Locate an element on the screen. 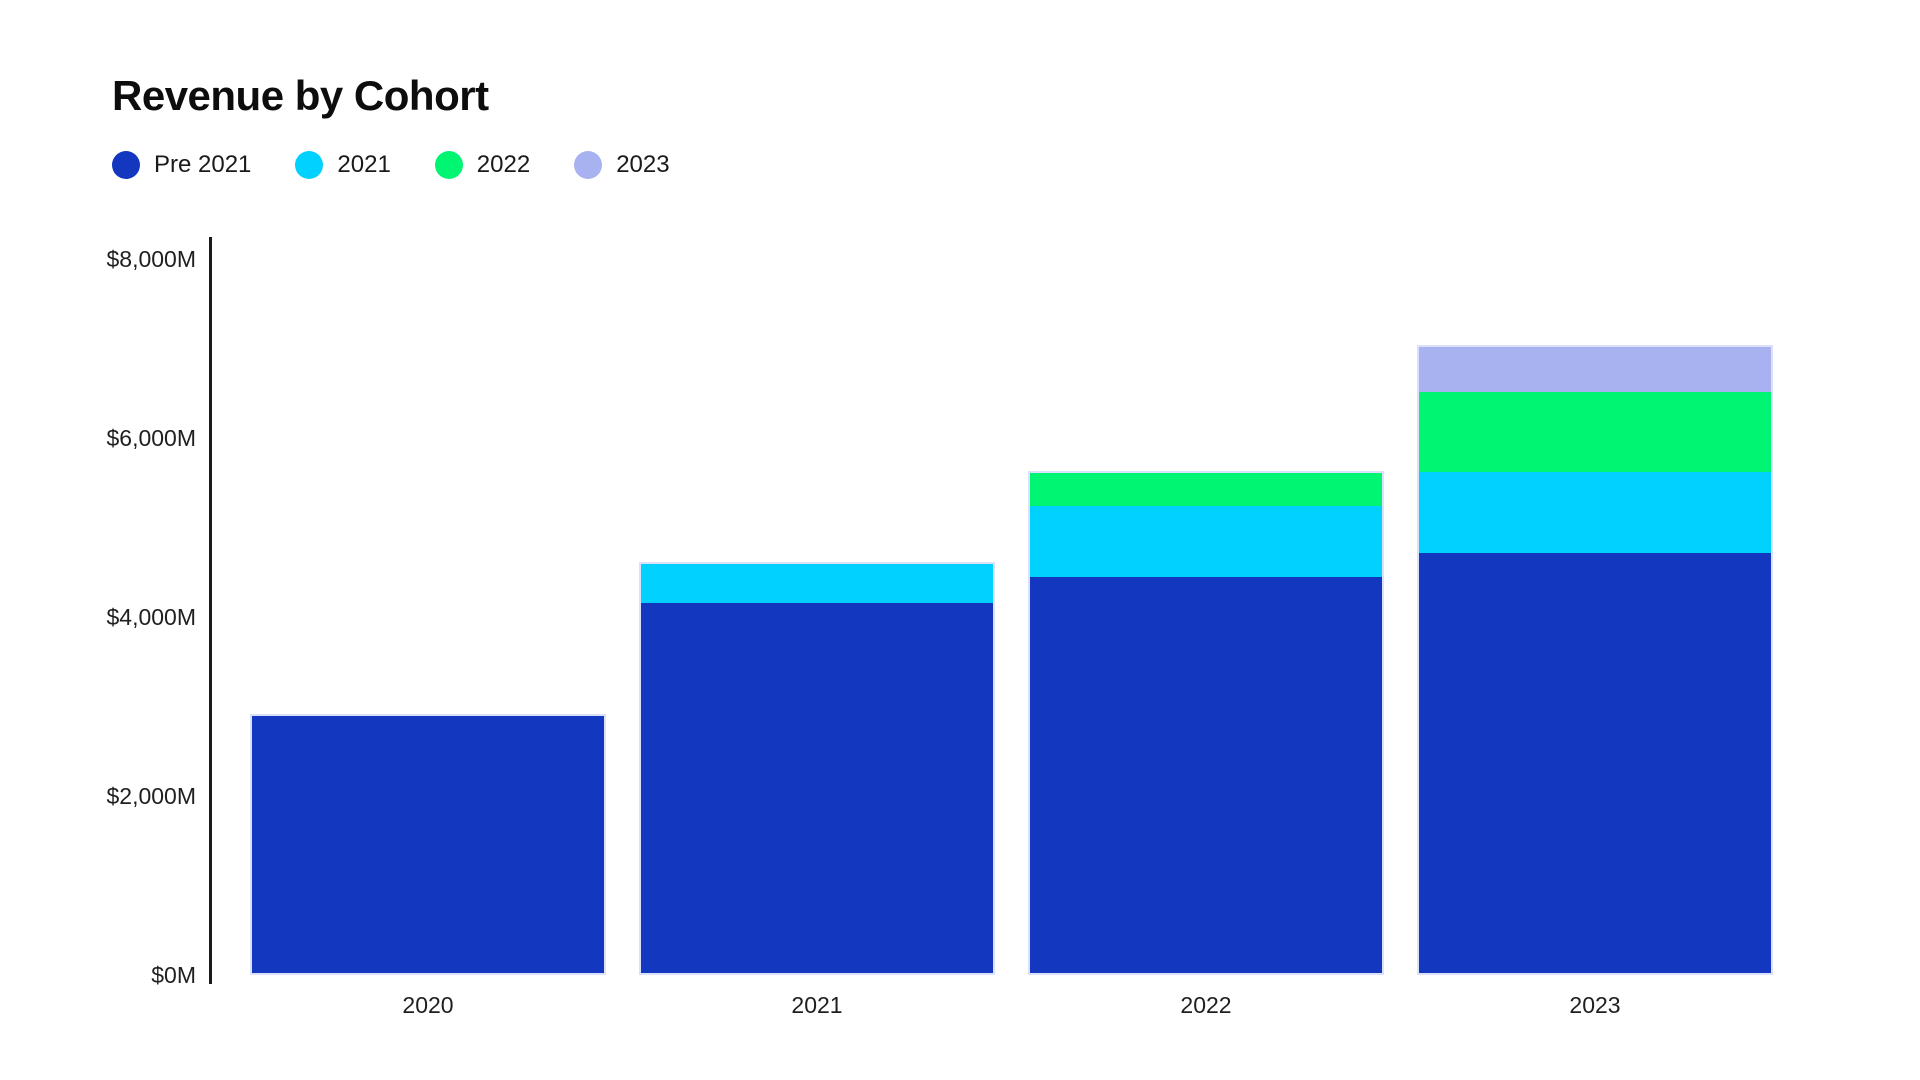  stacked-bar-2021 is located at coordinates (817, 768).